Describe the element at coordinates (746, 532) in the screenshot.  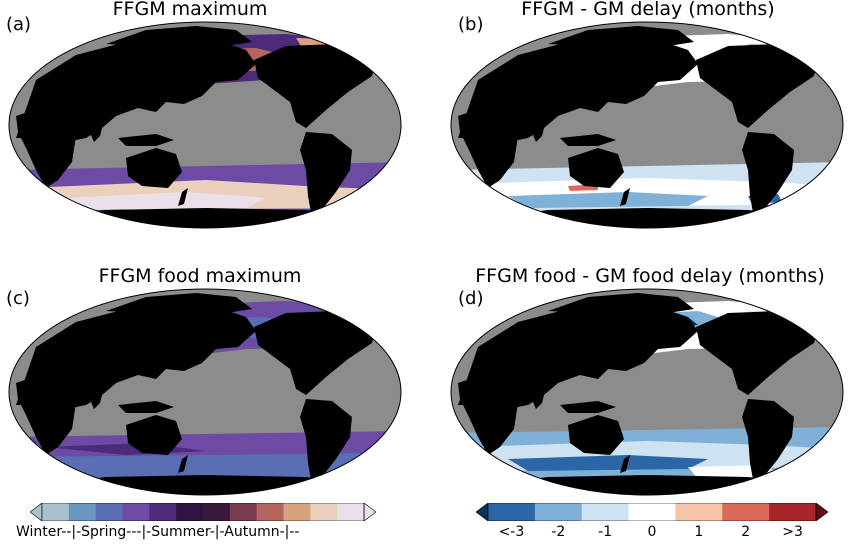
I see `delay-tick-label: 2` at that location.